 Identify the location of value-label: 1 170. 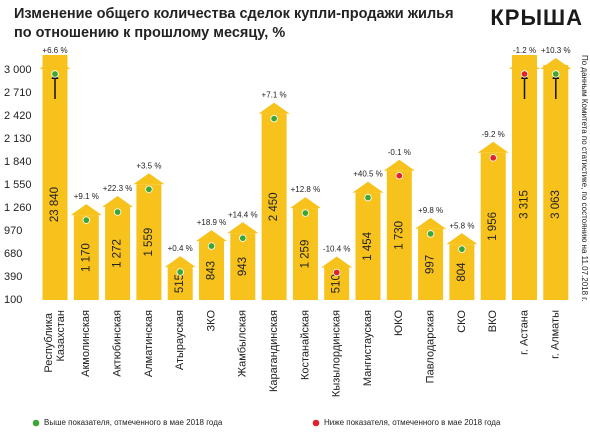
(86, 257).